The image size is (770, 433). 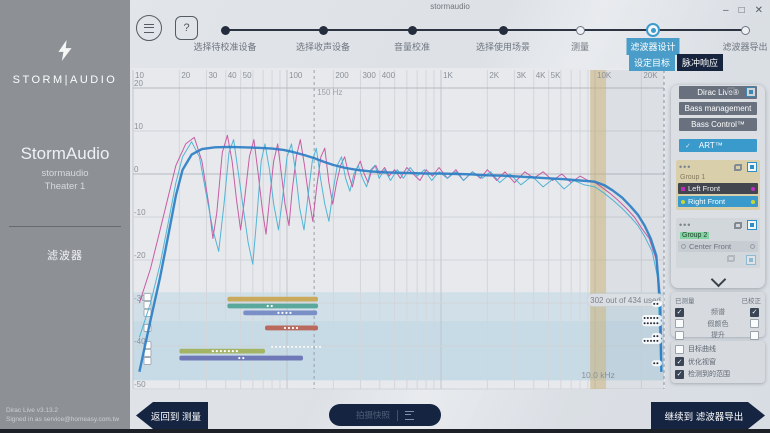 I want to click on svg-text: -30, so click(x=140, y=298).